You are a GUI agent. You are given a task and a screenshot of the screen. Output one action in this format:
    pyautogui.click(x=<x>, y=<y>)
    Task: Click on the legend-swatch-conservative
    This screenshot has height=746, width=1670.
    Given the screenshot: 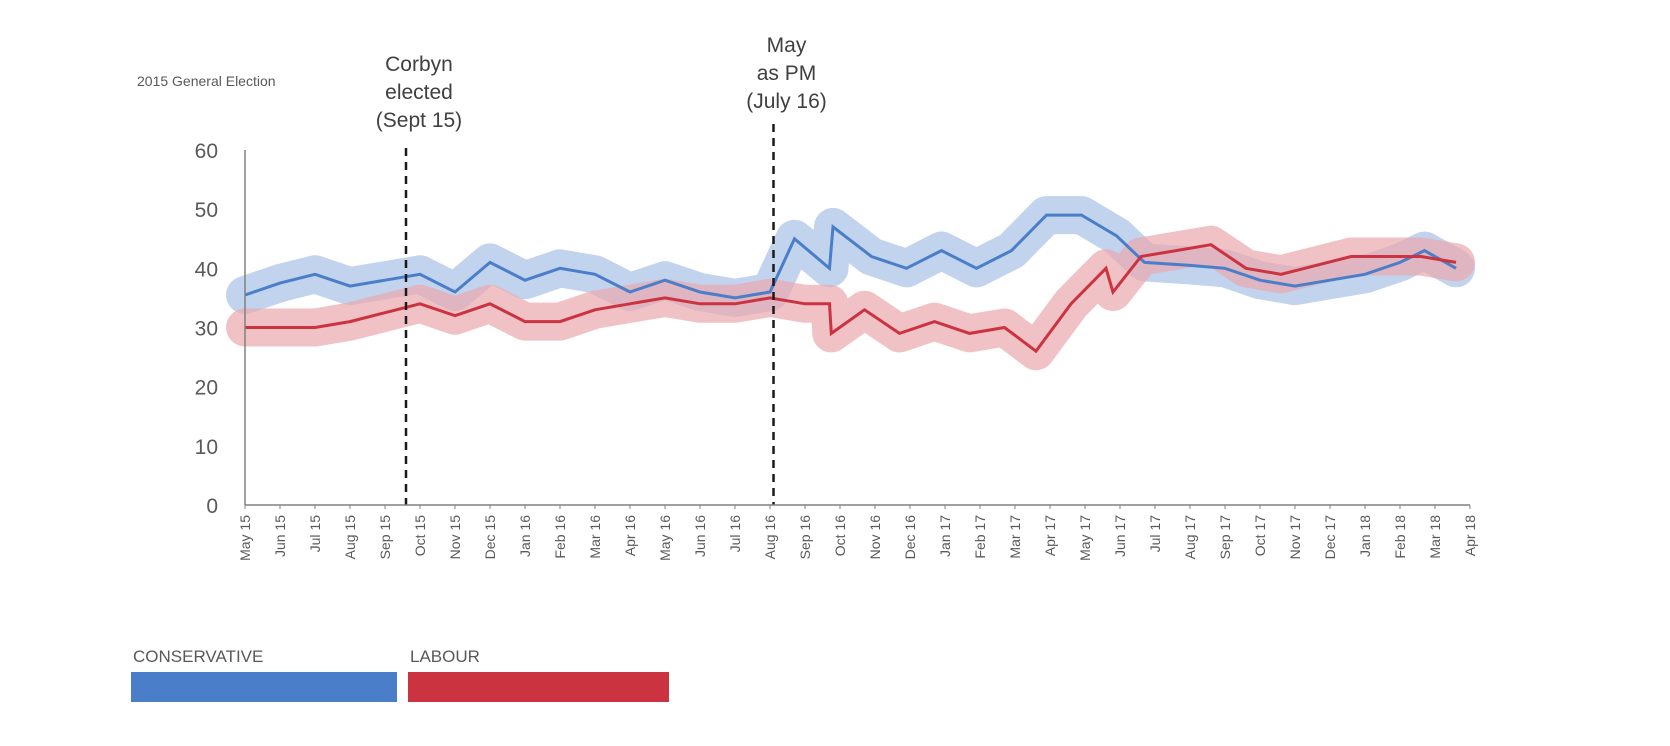 What is the action you would take?
    pyautogui.click(x=264, y=687)
    